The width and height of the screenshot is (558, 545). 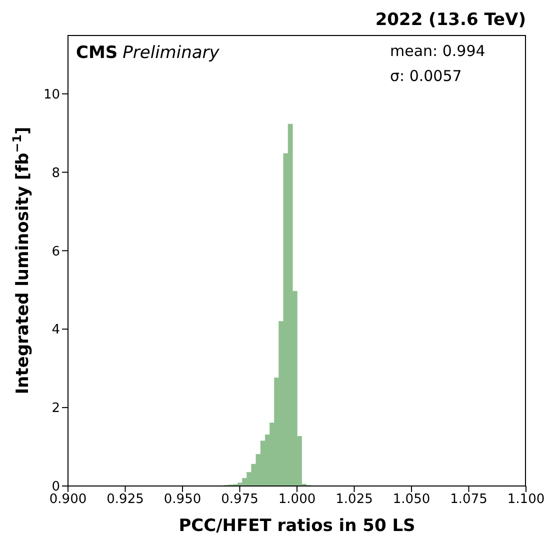 I want to click on y-tick-label: 2, so click(x=56, y=408).